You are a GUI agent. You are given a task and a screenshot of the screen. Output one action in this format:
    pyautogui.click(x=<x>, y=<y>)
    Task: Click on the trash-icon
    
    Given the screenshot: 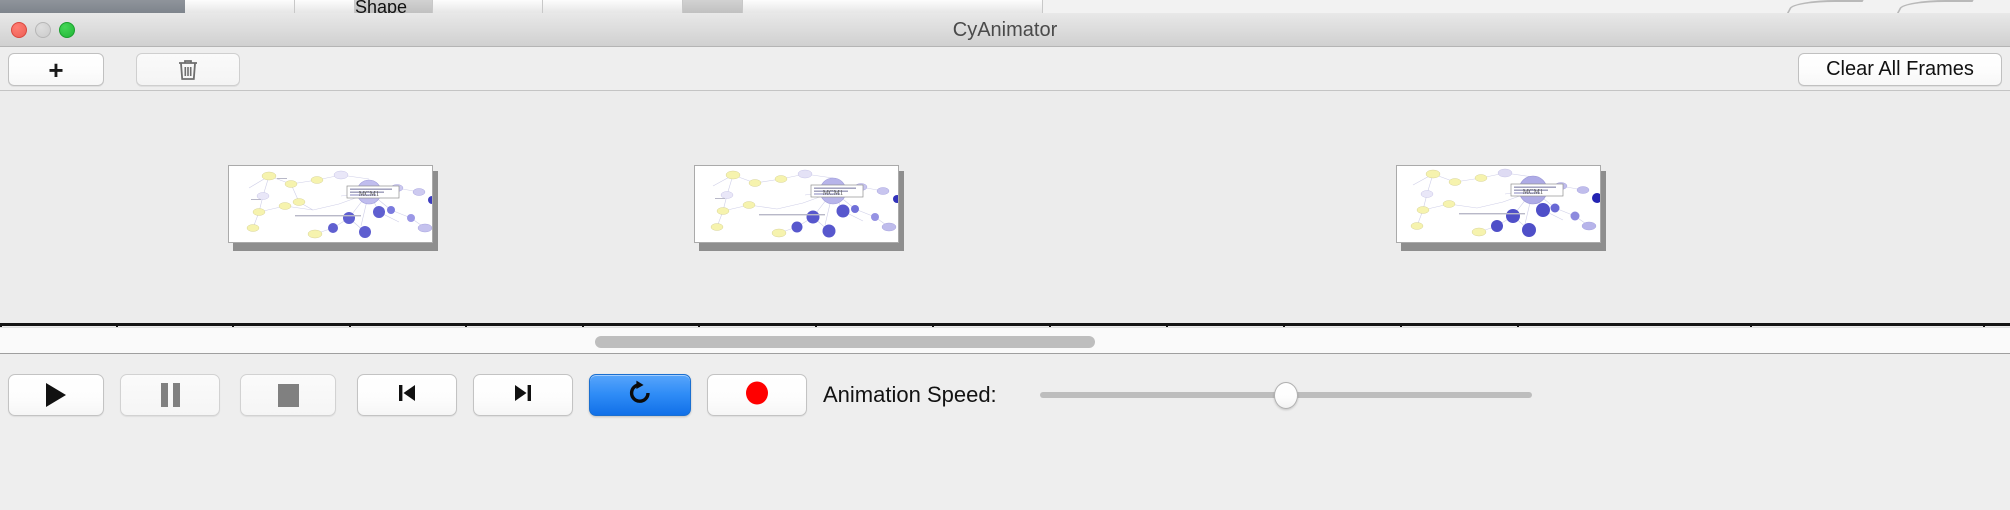 What is the action you would take?
    pyautogui.click(x=188, y=70)
    